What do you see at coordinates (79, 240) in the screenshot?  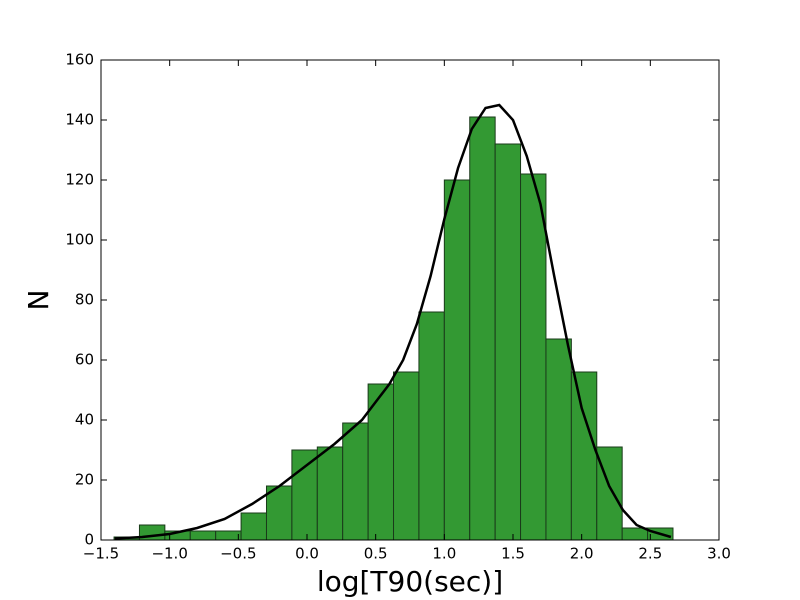 I see `y-tick-label: 100` at bounding box center [79, 240].